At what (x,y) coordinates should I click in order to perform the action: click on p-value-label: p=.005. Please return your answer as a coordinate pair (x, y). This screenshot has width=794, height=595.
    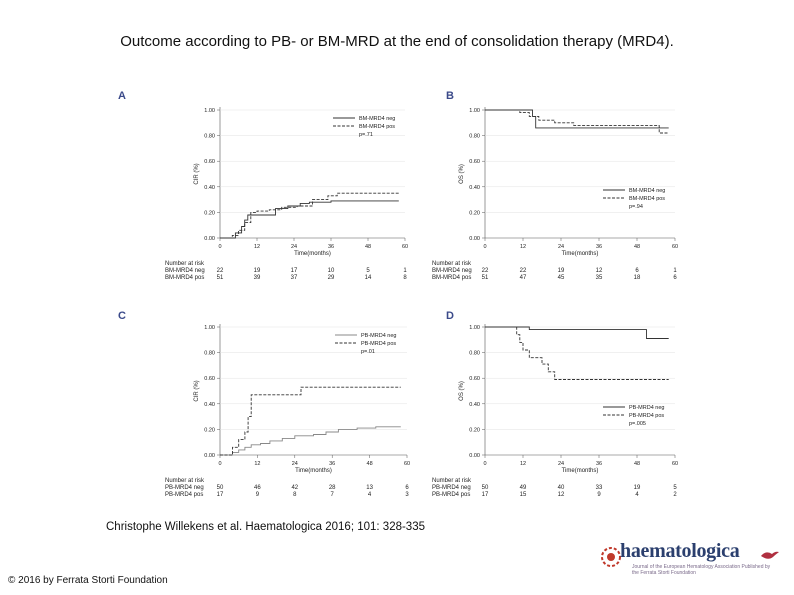
    Looking at the image, I should click on (637, 424).